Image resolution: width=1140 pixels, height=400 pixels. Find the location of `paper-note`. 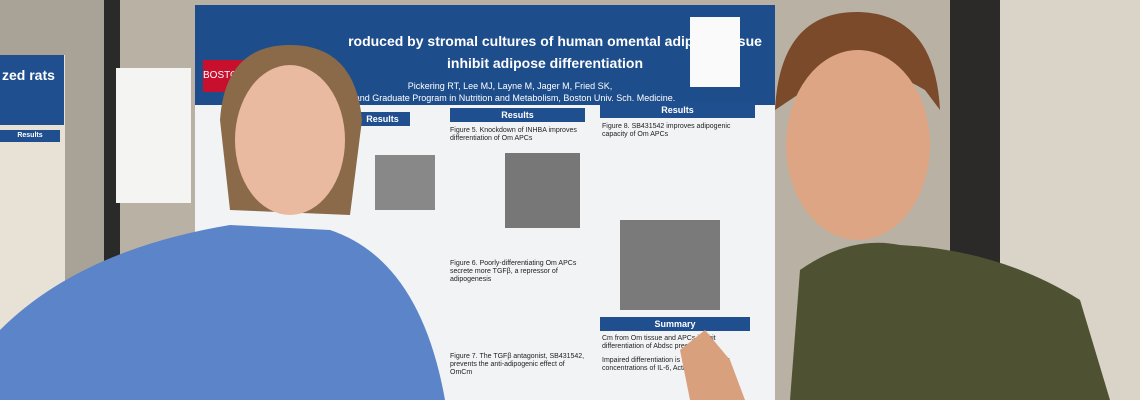

paper-note is located at coordinates (153, 135).